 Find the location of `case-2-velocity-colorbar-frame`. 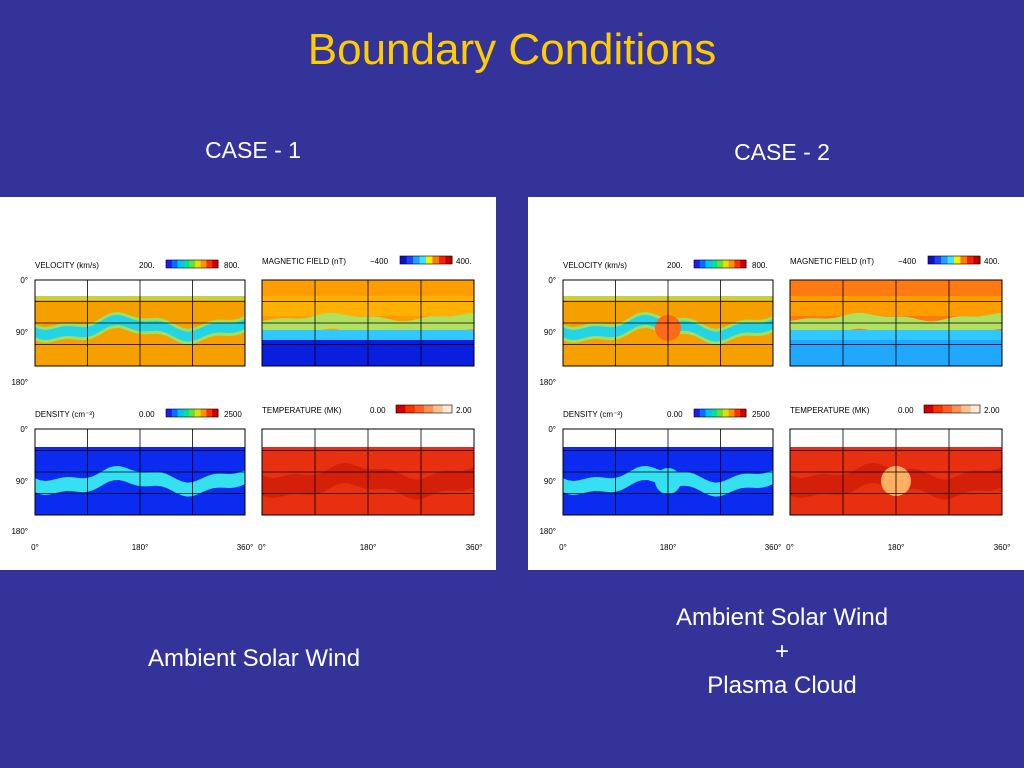

case-2-velocity-colorbar-frame is located at coordinates (720, 264).